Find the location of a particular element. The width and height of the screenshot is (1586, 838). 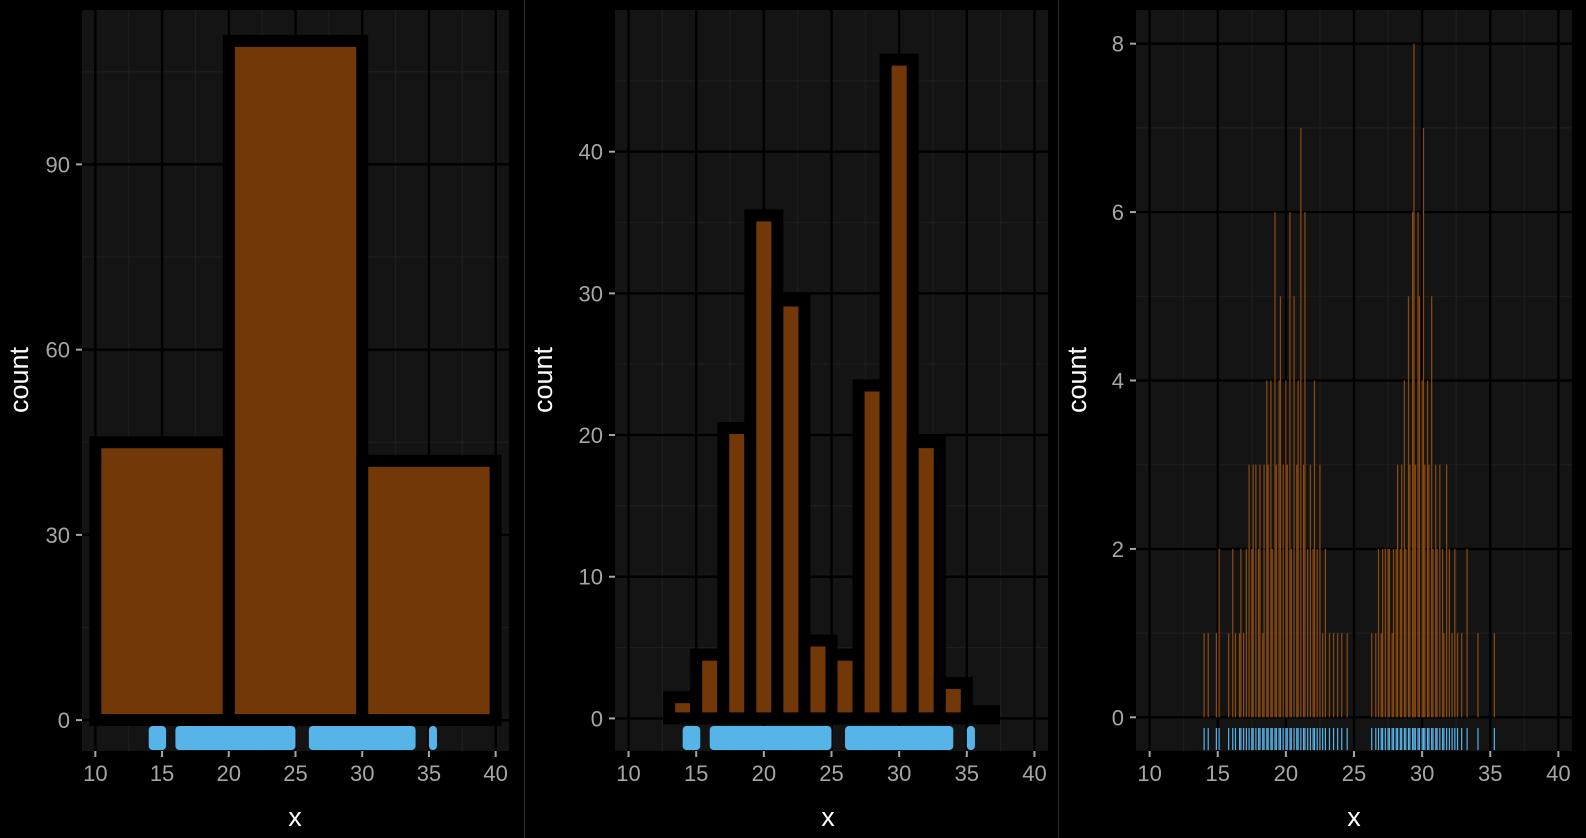

panel-separator is located at coordinates (1058, 419).